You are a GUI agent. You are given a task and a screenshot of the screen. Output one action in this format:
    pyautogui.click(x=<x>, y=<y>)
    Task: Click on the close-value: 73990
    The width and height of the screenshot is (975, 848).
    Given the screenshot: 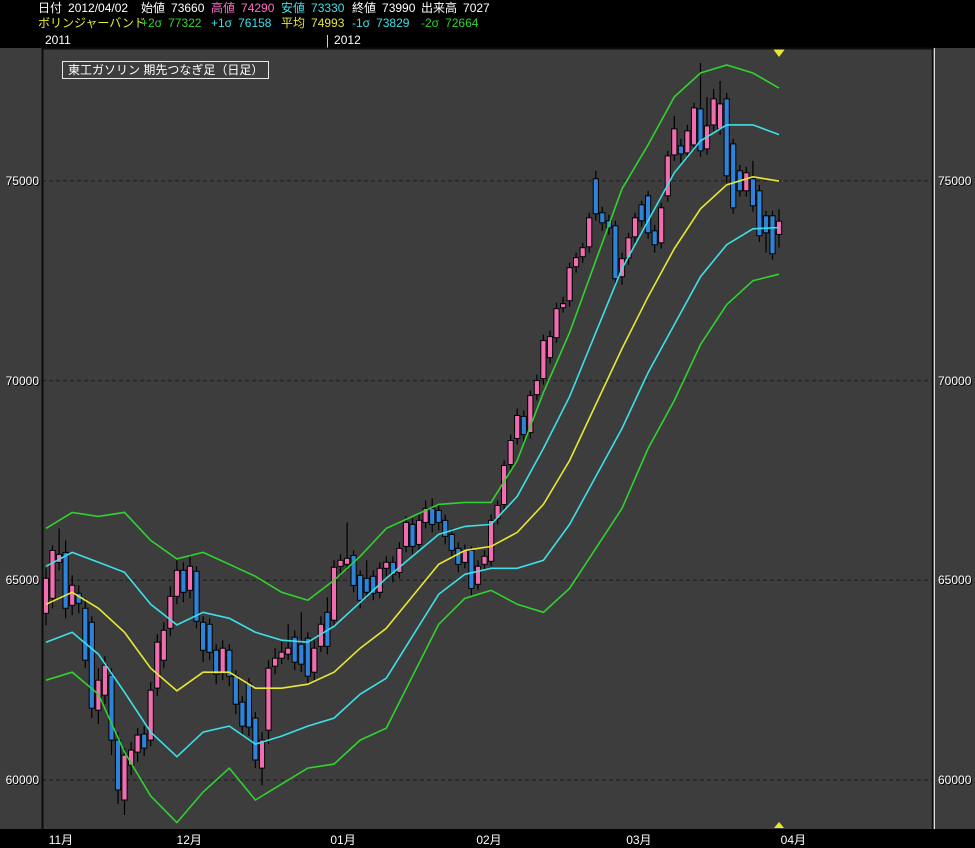 What is the action you would take?
    pyautogui.click(x=399, y=8)
    